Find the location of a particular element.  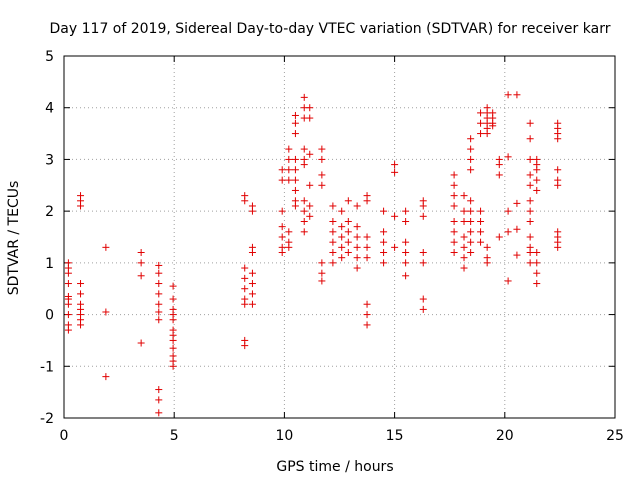

x-tick-label: 0 is located at coordinates (64, 436).